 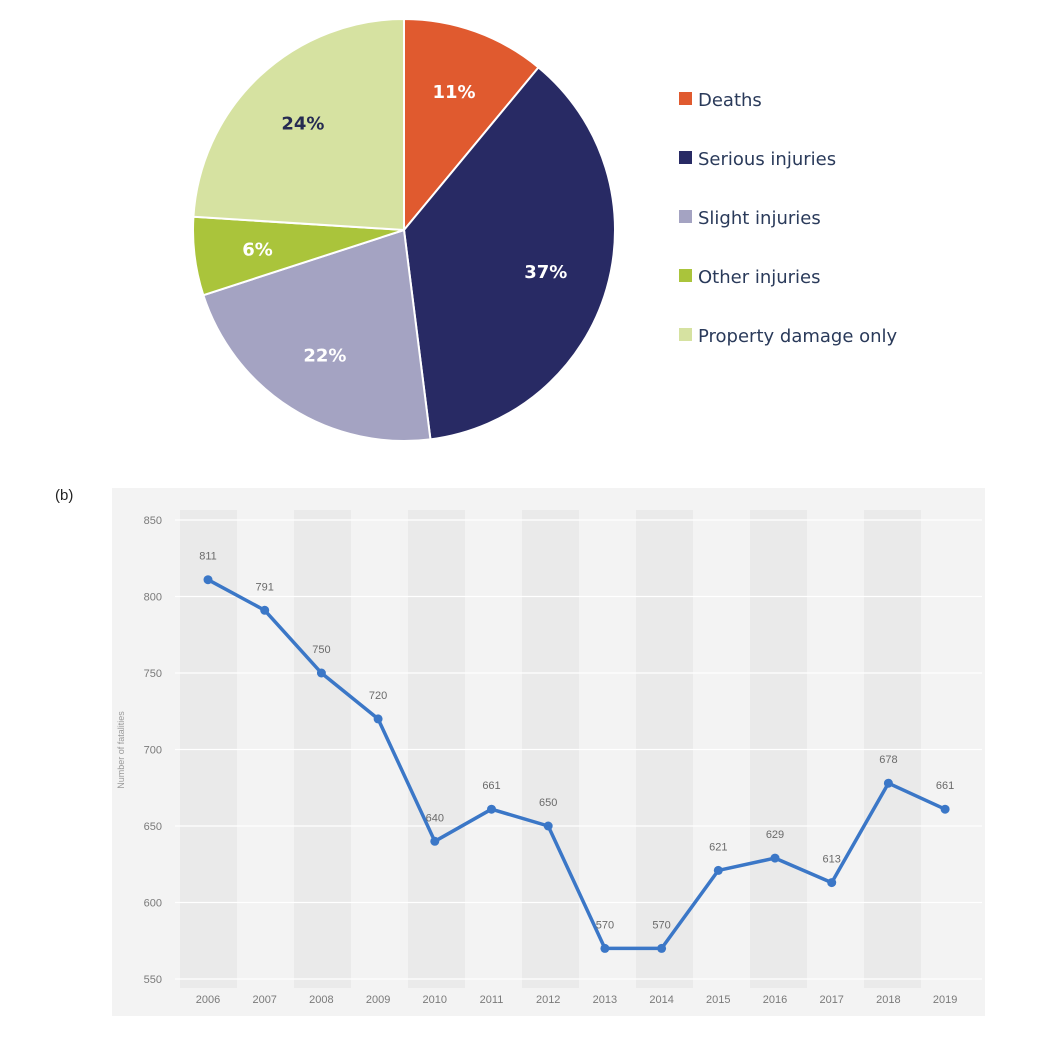 What do you see at coordinates (257, 250) in the screenshot?
I see `pie-slice-label-other-injuries: 6%` at bounding box center [257, 250].